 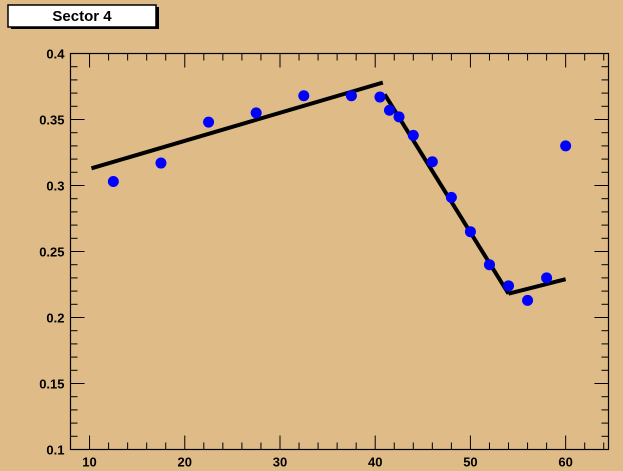 What do you see at coordinates (280, 462) in the screenshot?
I see `x-tick-label: 30` at bounding box center [280, 462].